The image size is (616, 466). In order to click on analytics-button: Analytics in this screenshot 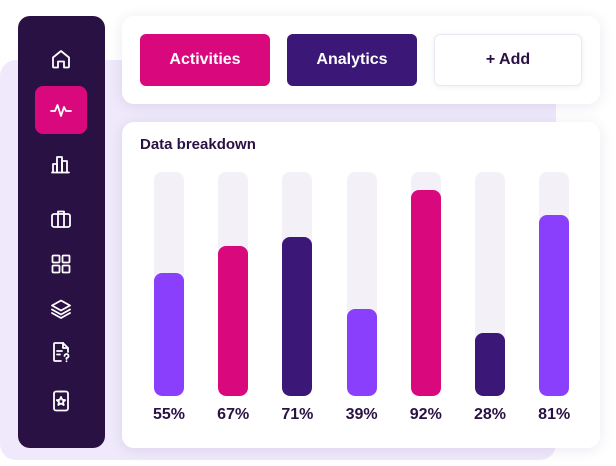, I will do `click(352, 60)`.